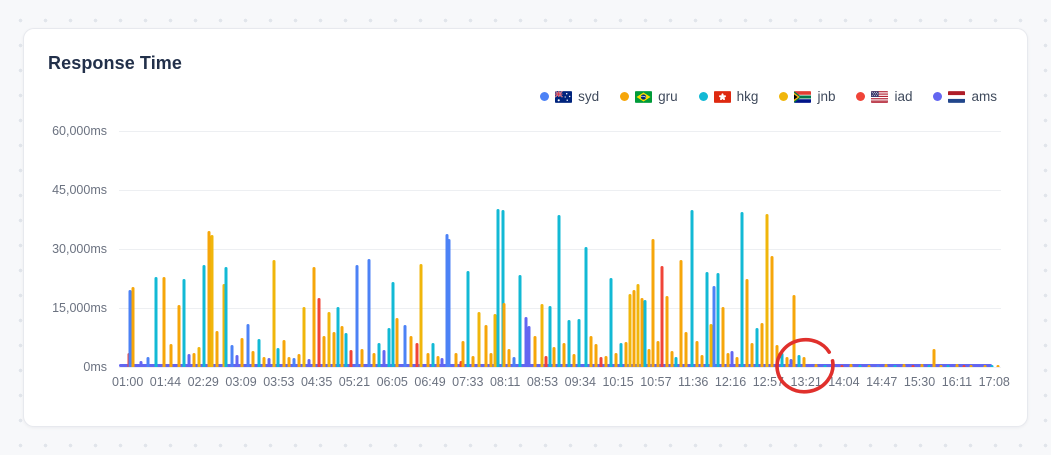  I want to click on y-axis-tick: 15,000ms, so click(79, 308).